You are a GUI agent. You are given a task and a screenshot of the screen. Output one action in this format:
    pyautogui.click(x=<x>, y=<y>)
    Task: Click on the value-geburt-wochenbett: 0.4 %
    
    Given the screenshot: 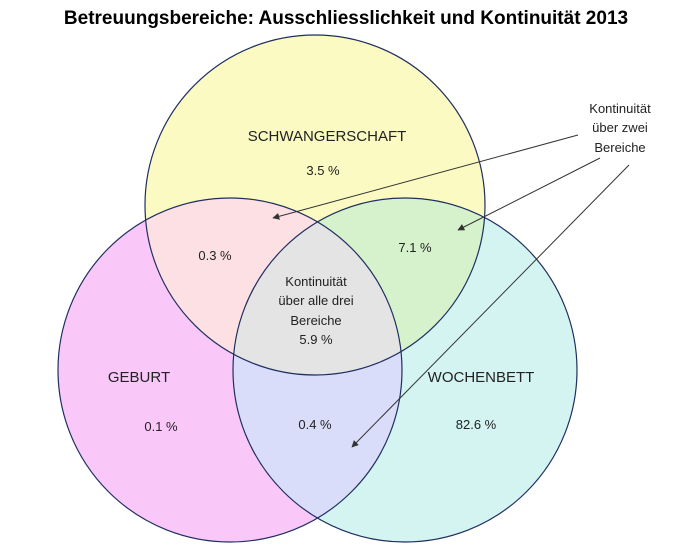 What is the action you would take?
    pyautogui.click(x=315, y=424)
    